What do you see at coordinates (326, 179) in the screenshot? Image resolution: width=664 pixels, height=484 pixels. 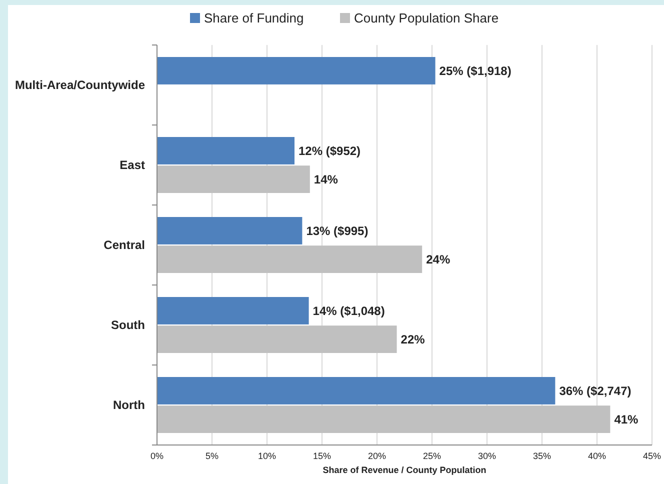 I see `data-label: 14%` at bounding box center [326, 179].